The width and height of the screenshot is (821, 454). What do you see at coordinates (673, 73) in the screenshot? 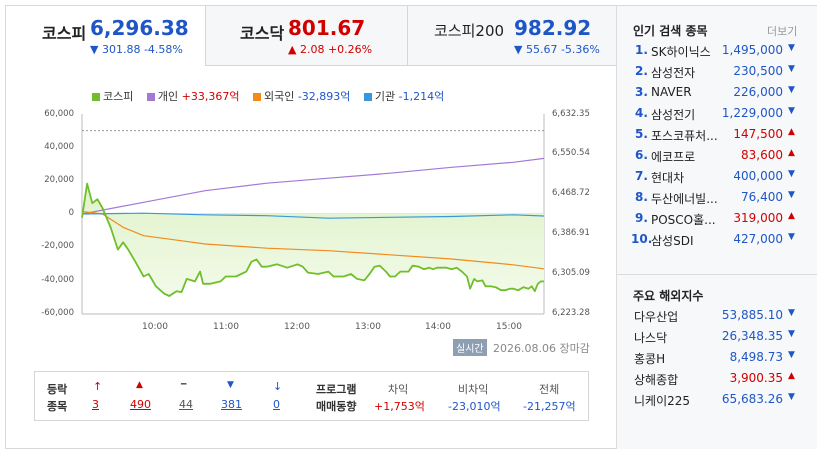
I see `stock-name: 삼성전자` at bounding box center [673, 73].